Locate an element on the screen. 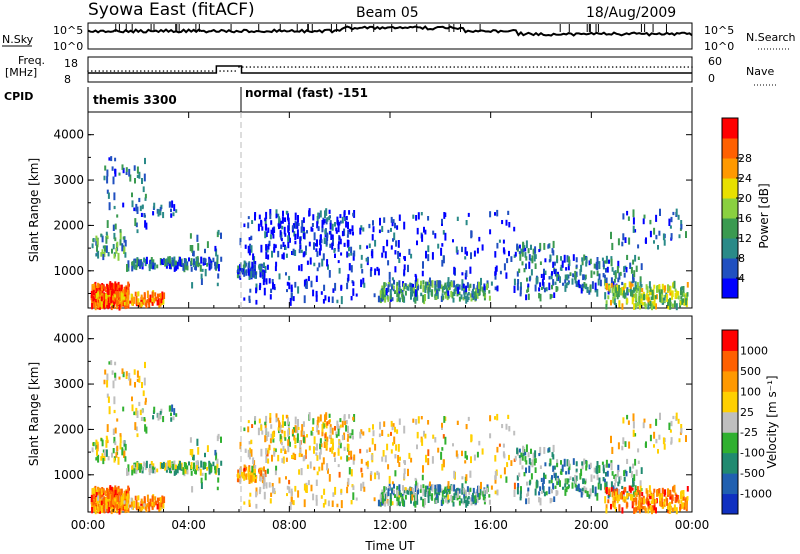 The width and height of the screenshot is (800, 554). y-tick-label: 4000 is located at coordinates (68, 339).